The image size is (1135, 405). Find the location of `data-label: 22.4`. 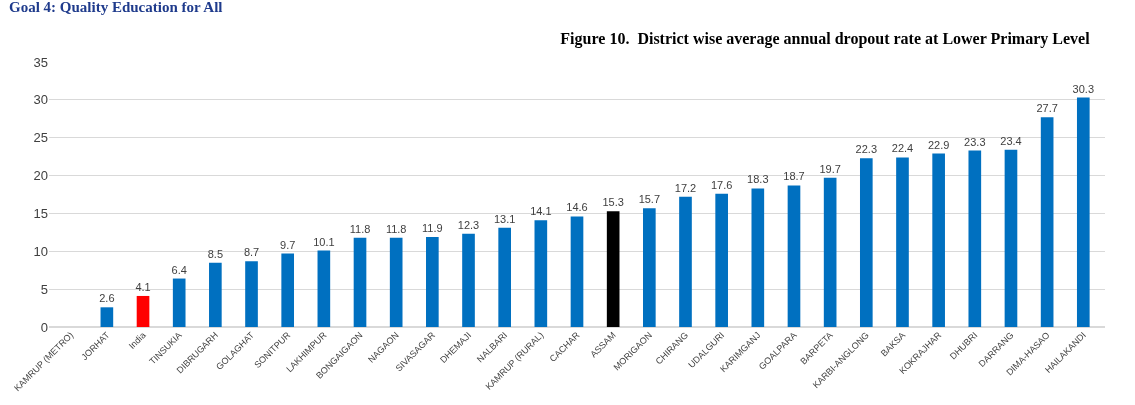

data-label: 22.4 is located at coordinates (902, 148).